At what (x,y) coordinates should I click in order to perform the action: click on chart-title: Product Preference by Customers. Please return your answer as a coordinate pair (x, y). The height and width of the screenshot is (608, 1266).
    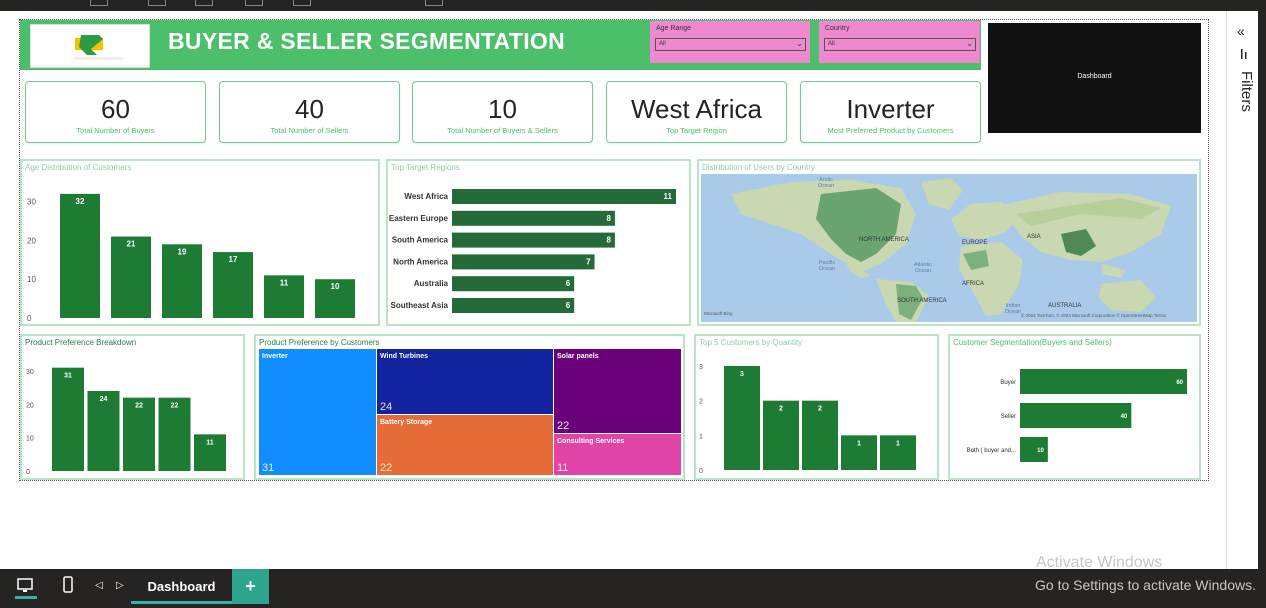
    Looking at the image, I should click on (319, 342).